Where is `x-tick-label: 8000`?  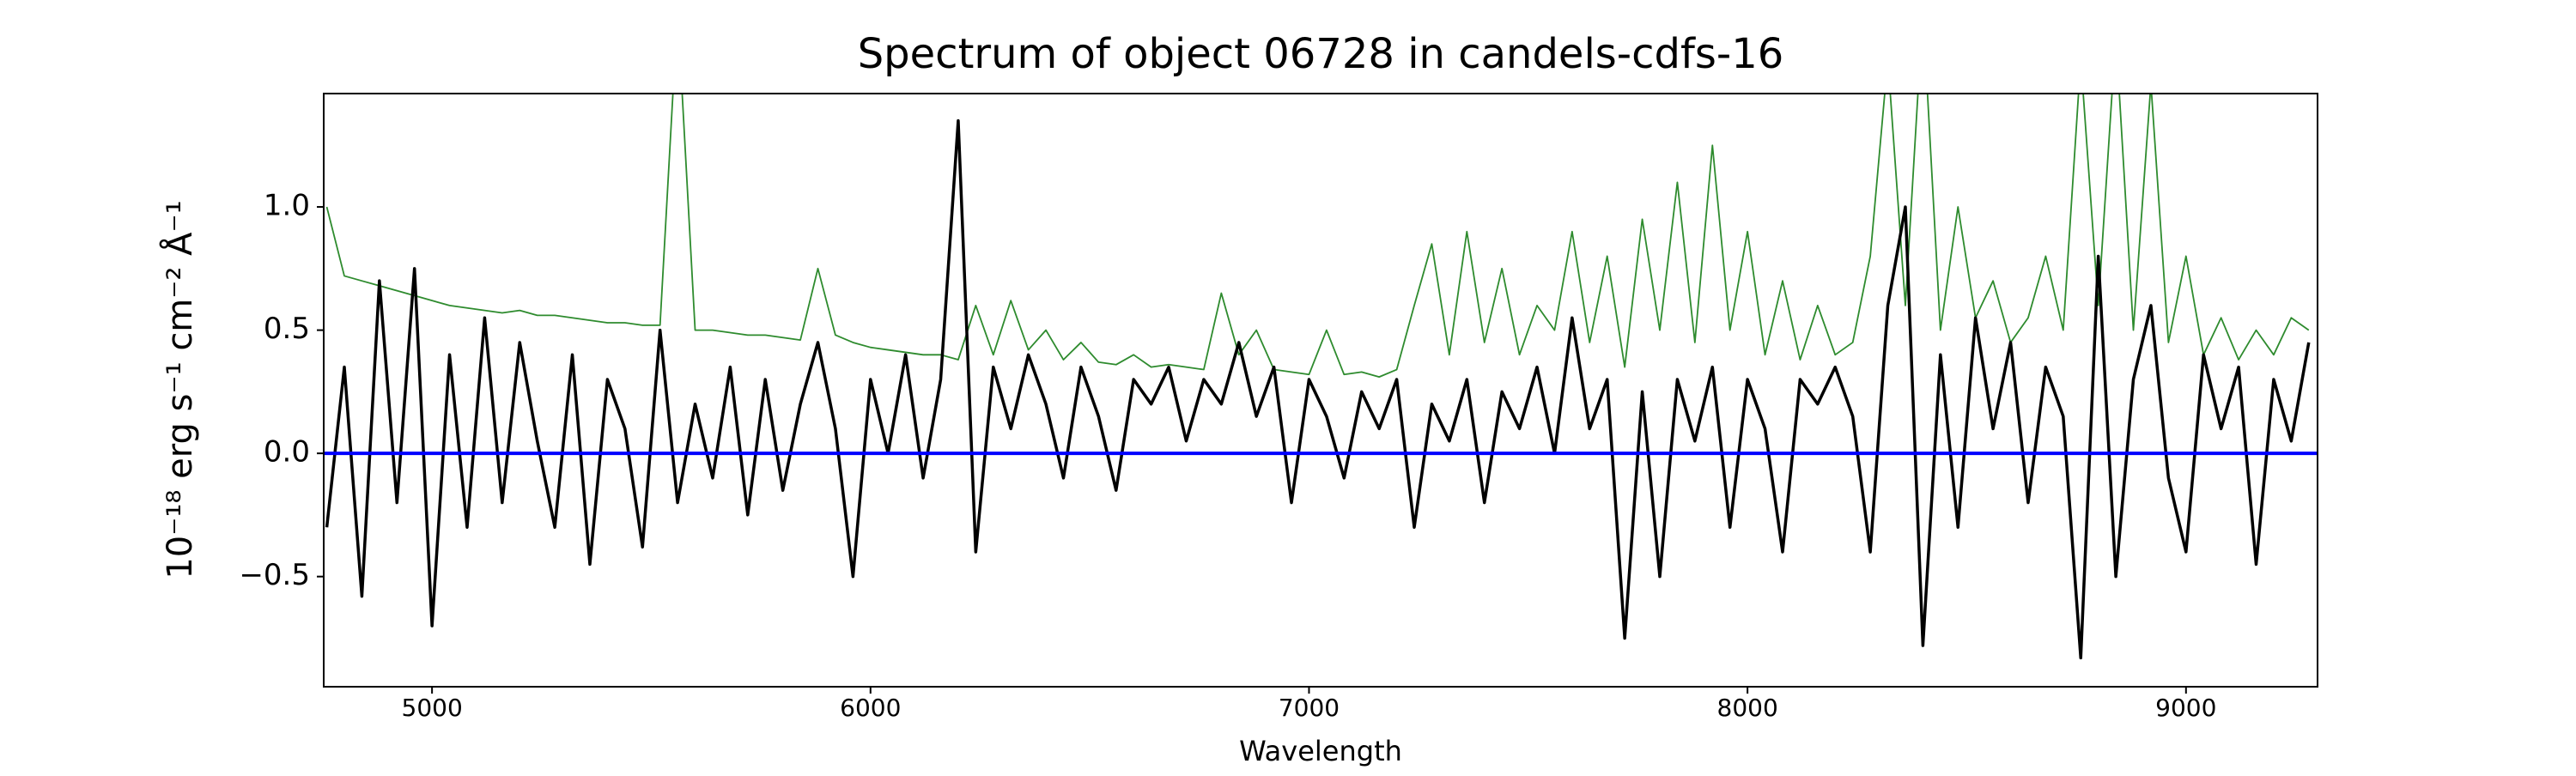
x-tick-label: 8000 is located at coordinates (1748, 708).